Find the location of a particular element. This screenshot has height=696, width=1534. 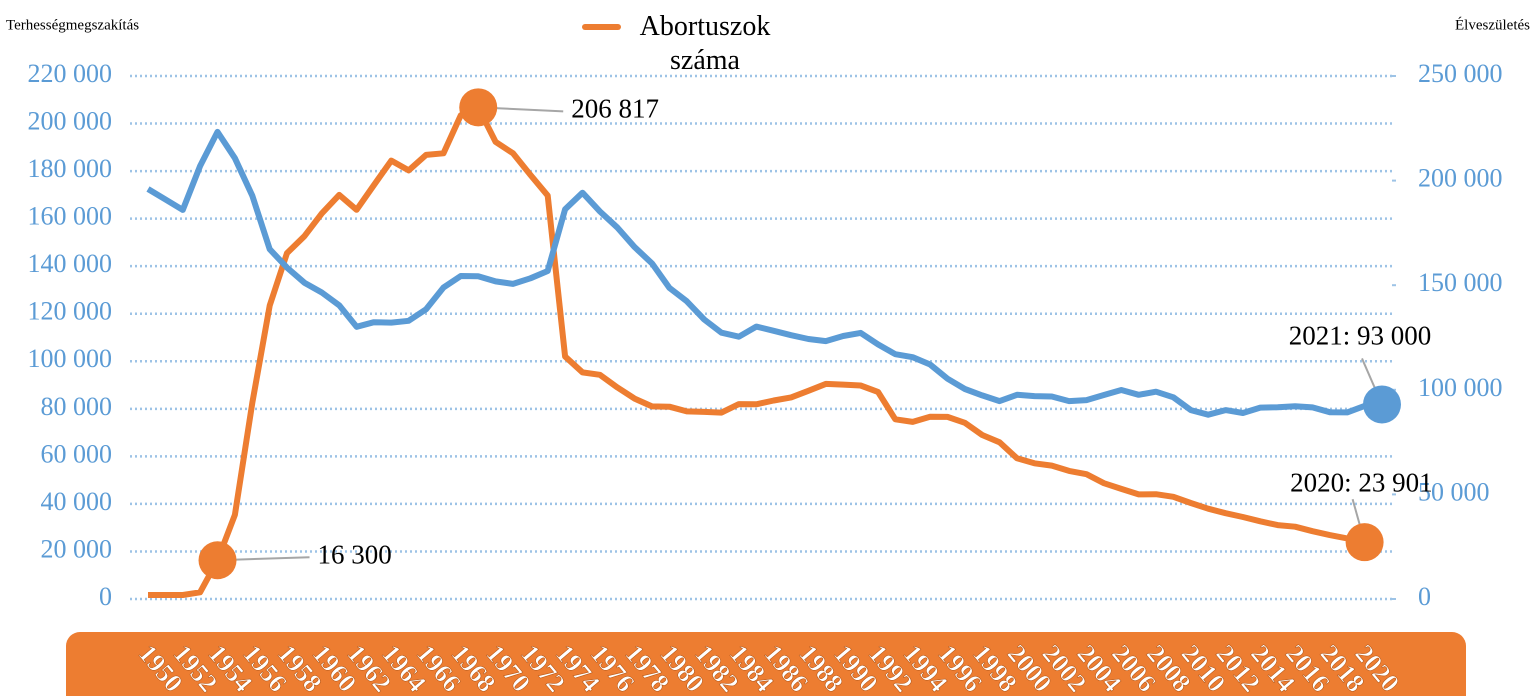

y2-tick-label: 150 000 is located at coordinates (1460, 282).